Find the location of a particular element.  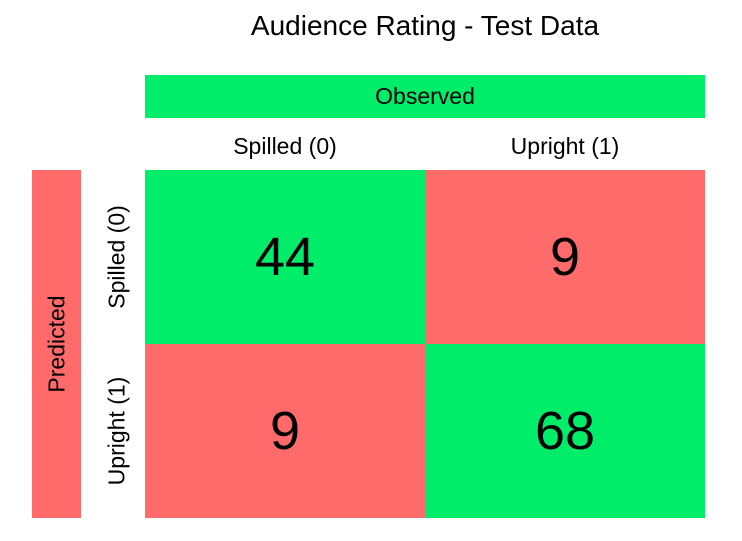

column-header-upright: Upright (1) is located at coordinates (565, 146).